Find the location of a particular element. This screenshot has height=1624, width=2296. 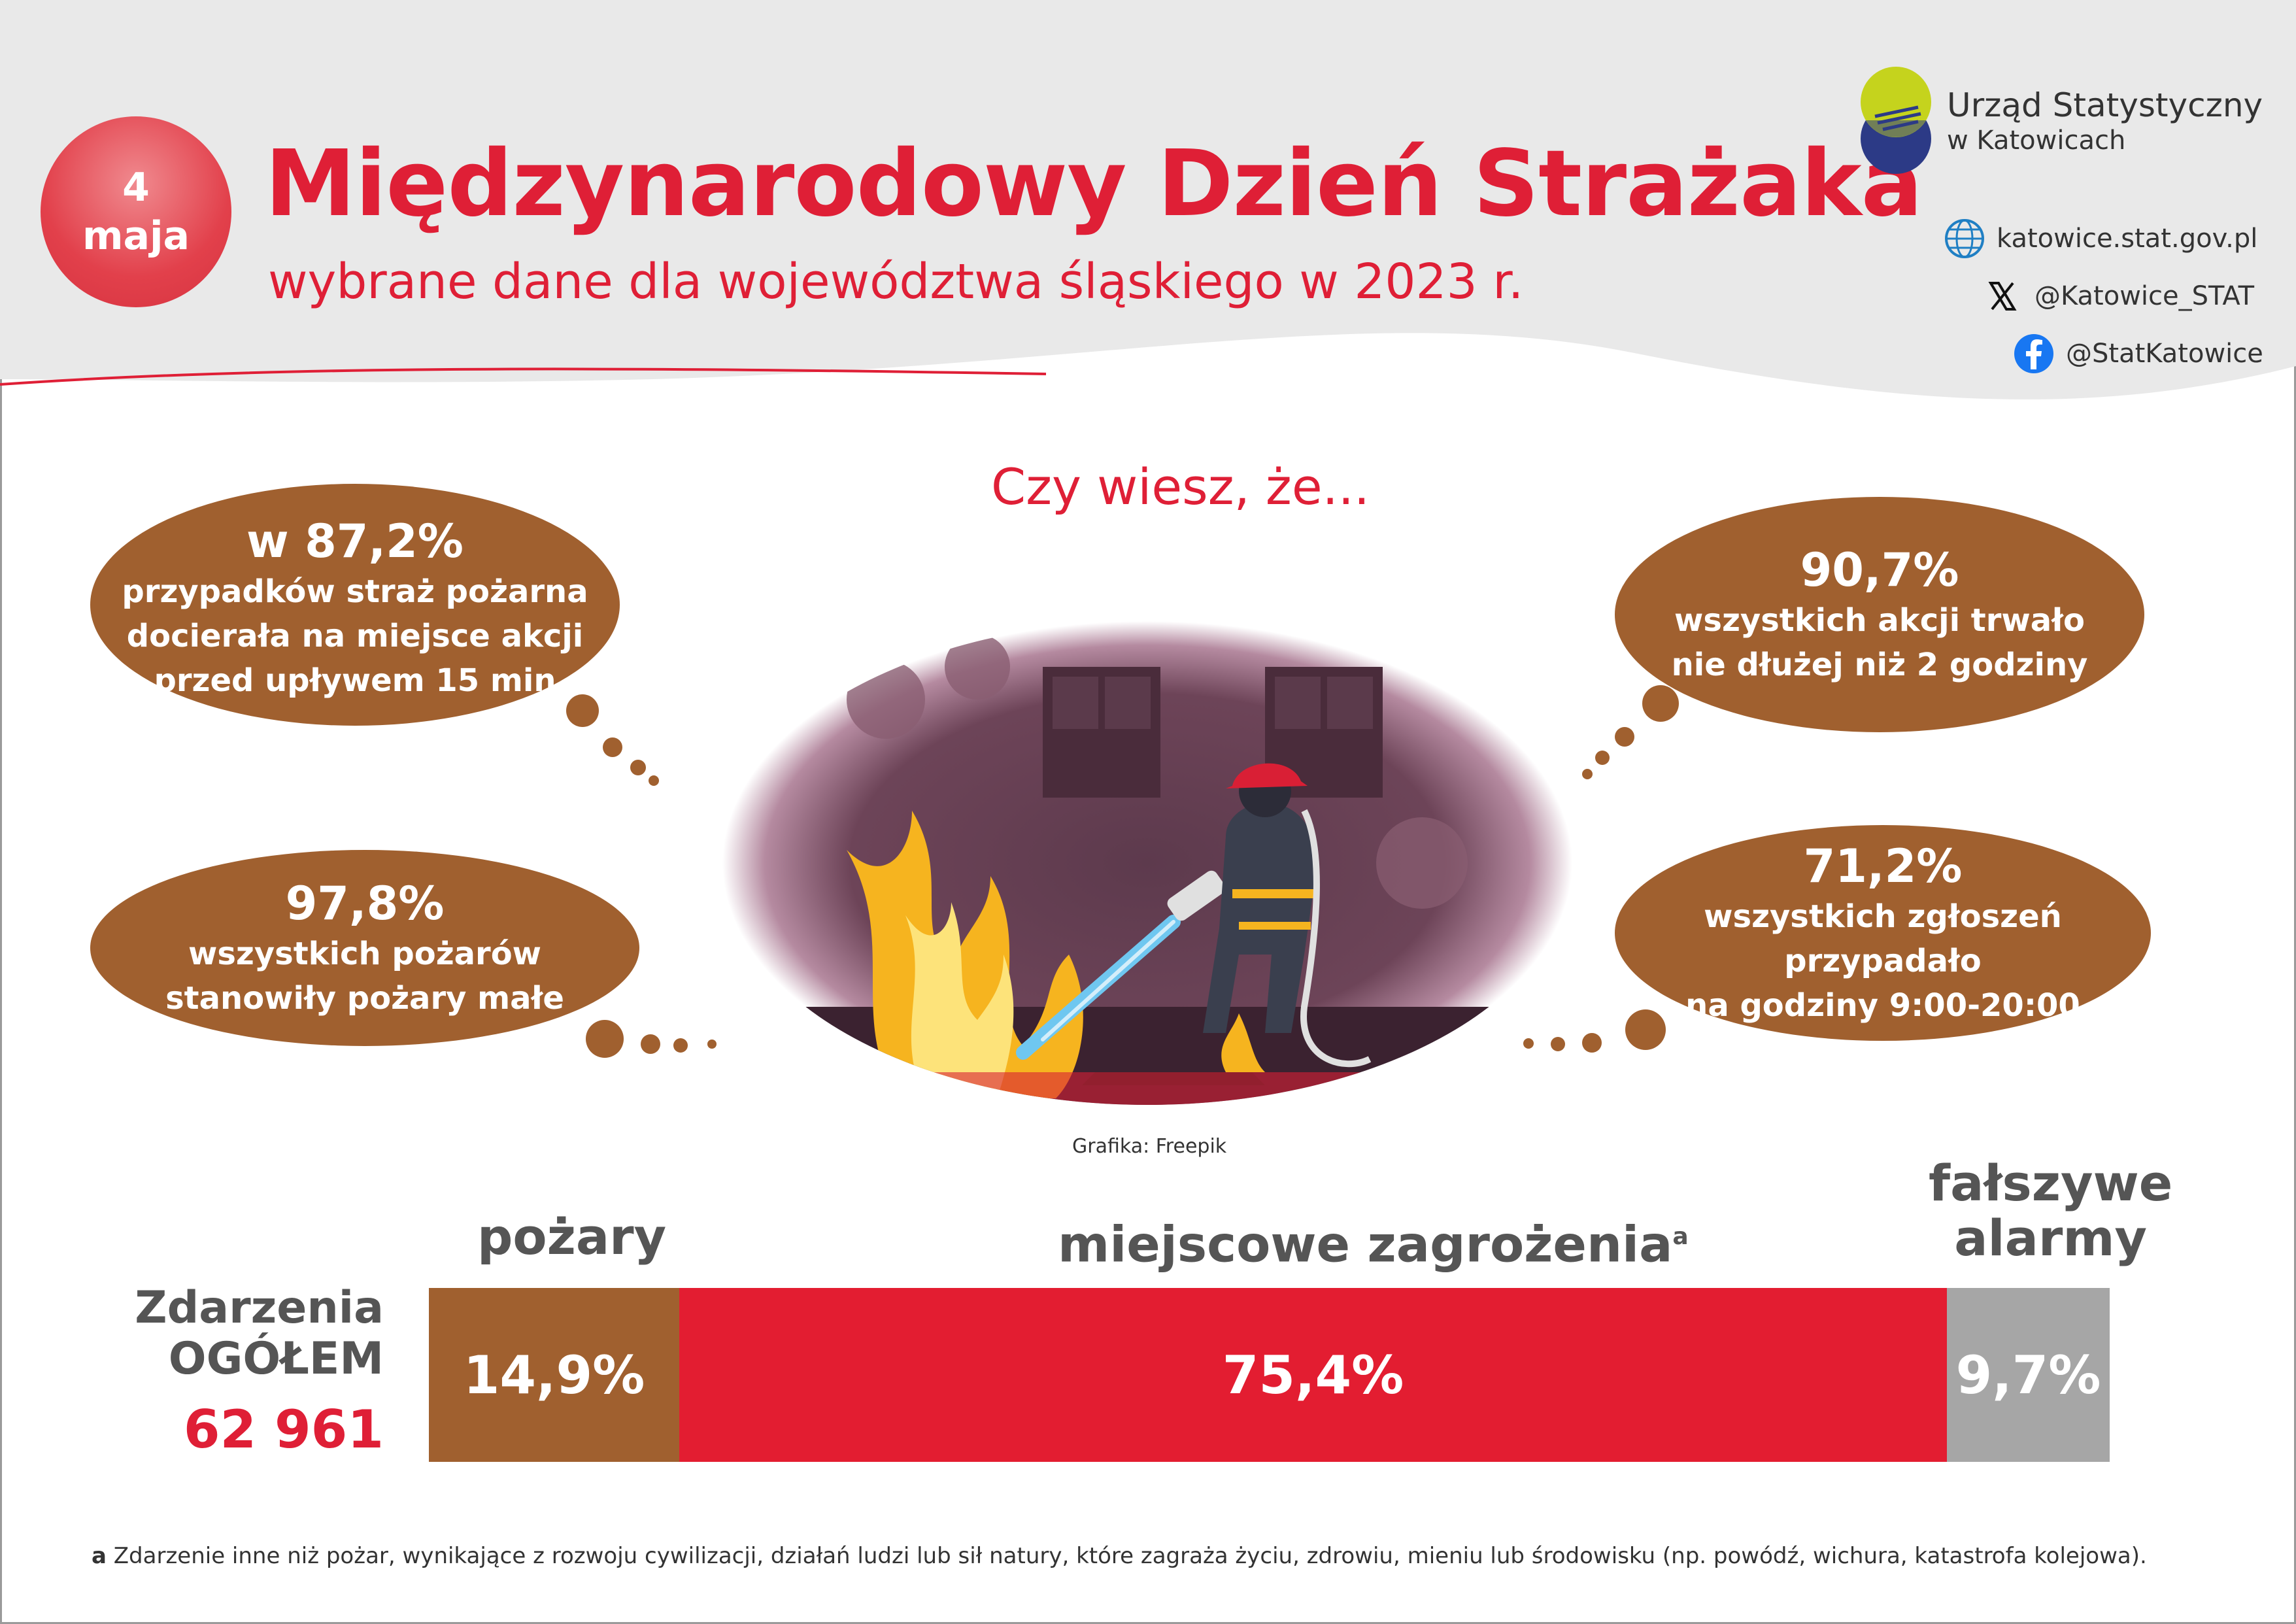

fact-text-line: wszystkich pożarów is located at coordinates (365, 954).